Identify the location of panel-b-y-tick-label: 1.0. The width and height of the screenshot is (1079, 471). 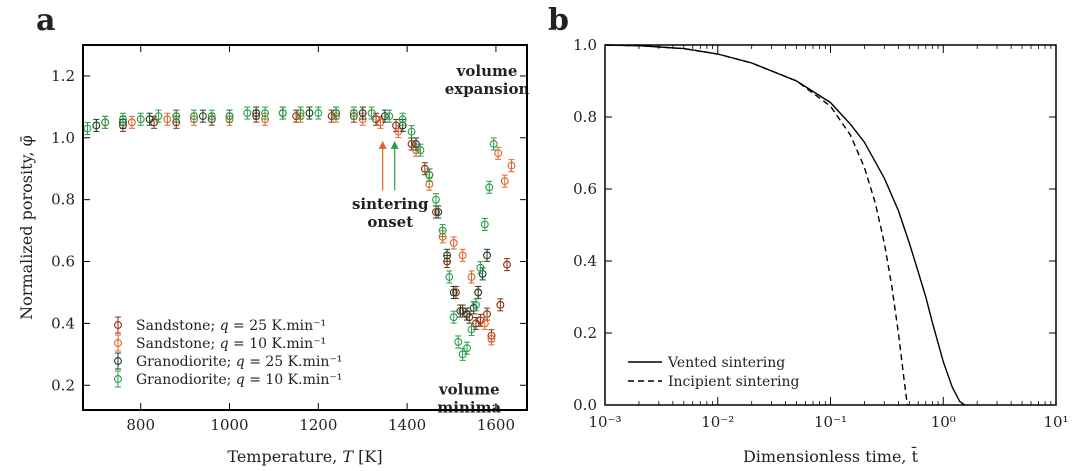
(585, 45).